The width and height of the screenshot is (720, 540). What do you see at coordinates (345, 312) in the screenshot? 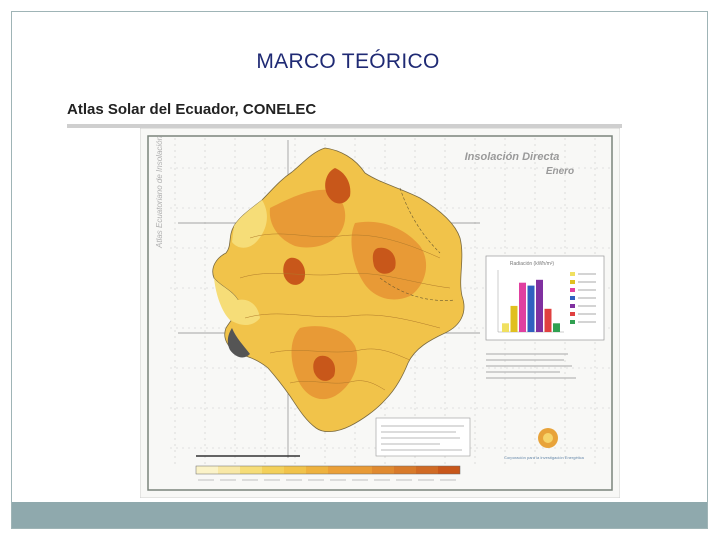
I see `map-contours` at bounding box center [345, 312].